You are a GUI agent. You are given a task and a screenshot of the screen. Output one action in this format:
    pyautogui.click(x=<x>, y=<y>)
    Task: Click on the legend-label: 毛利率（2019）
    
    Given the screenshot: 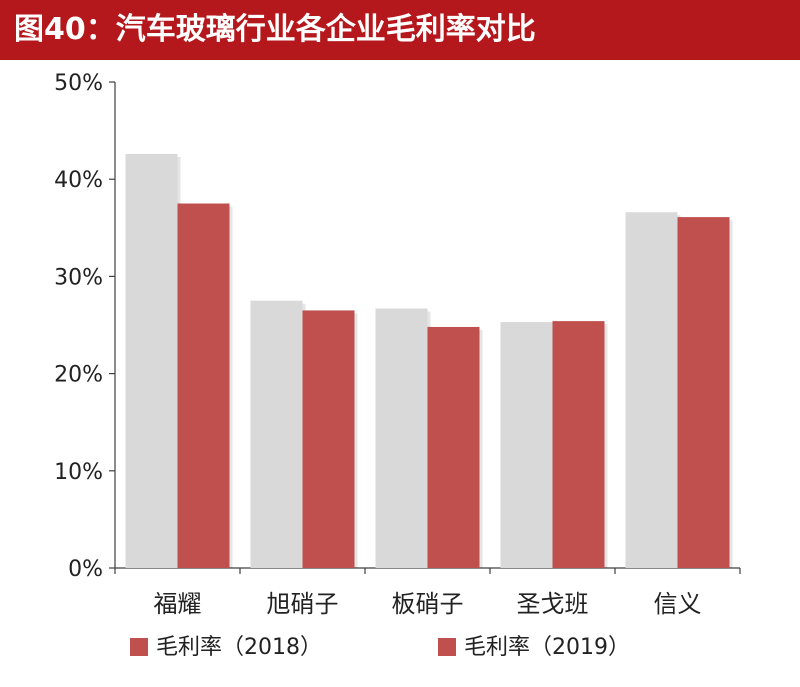 What is the action you would take?
    pyautogui.click(x=547, y=647)
    